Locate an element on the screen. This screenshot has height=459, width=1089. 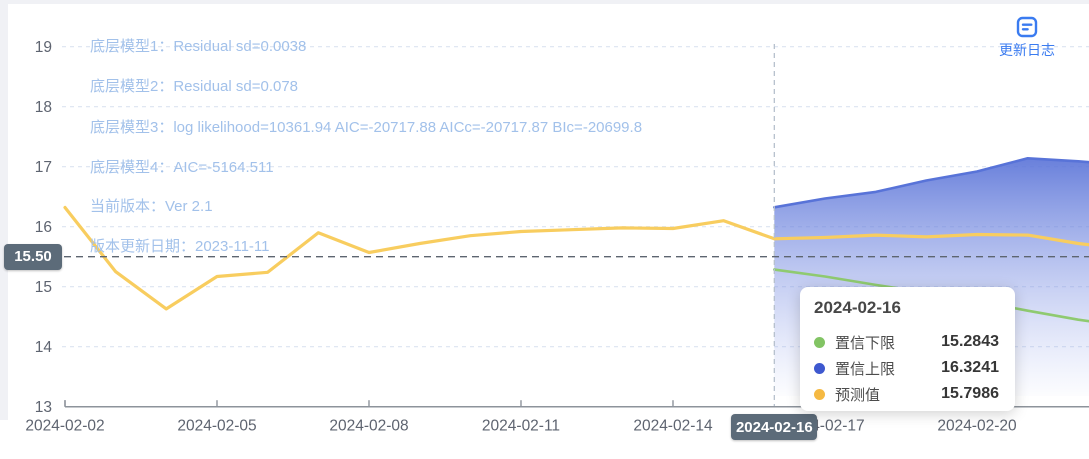
x-axis-label: 2024-02-11 is located at coordinates (521, 426).